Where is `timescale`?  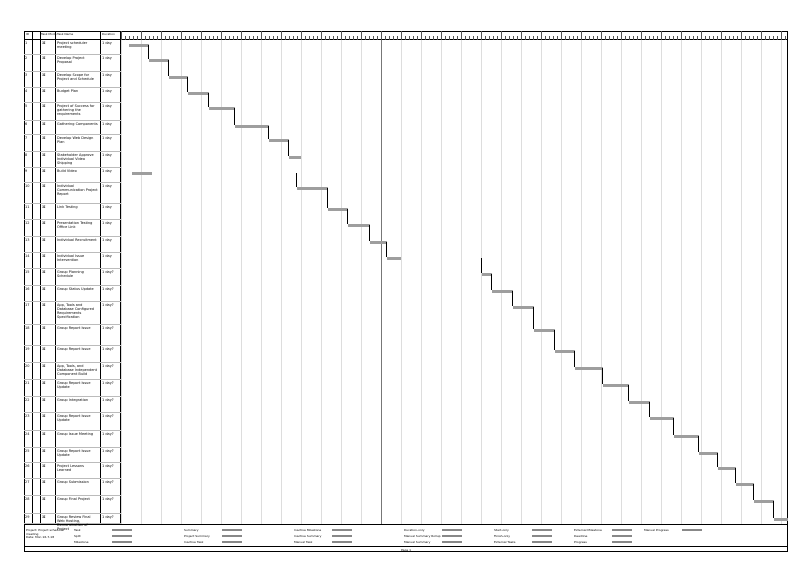
timescale is located at coordinates (454, 35).